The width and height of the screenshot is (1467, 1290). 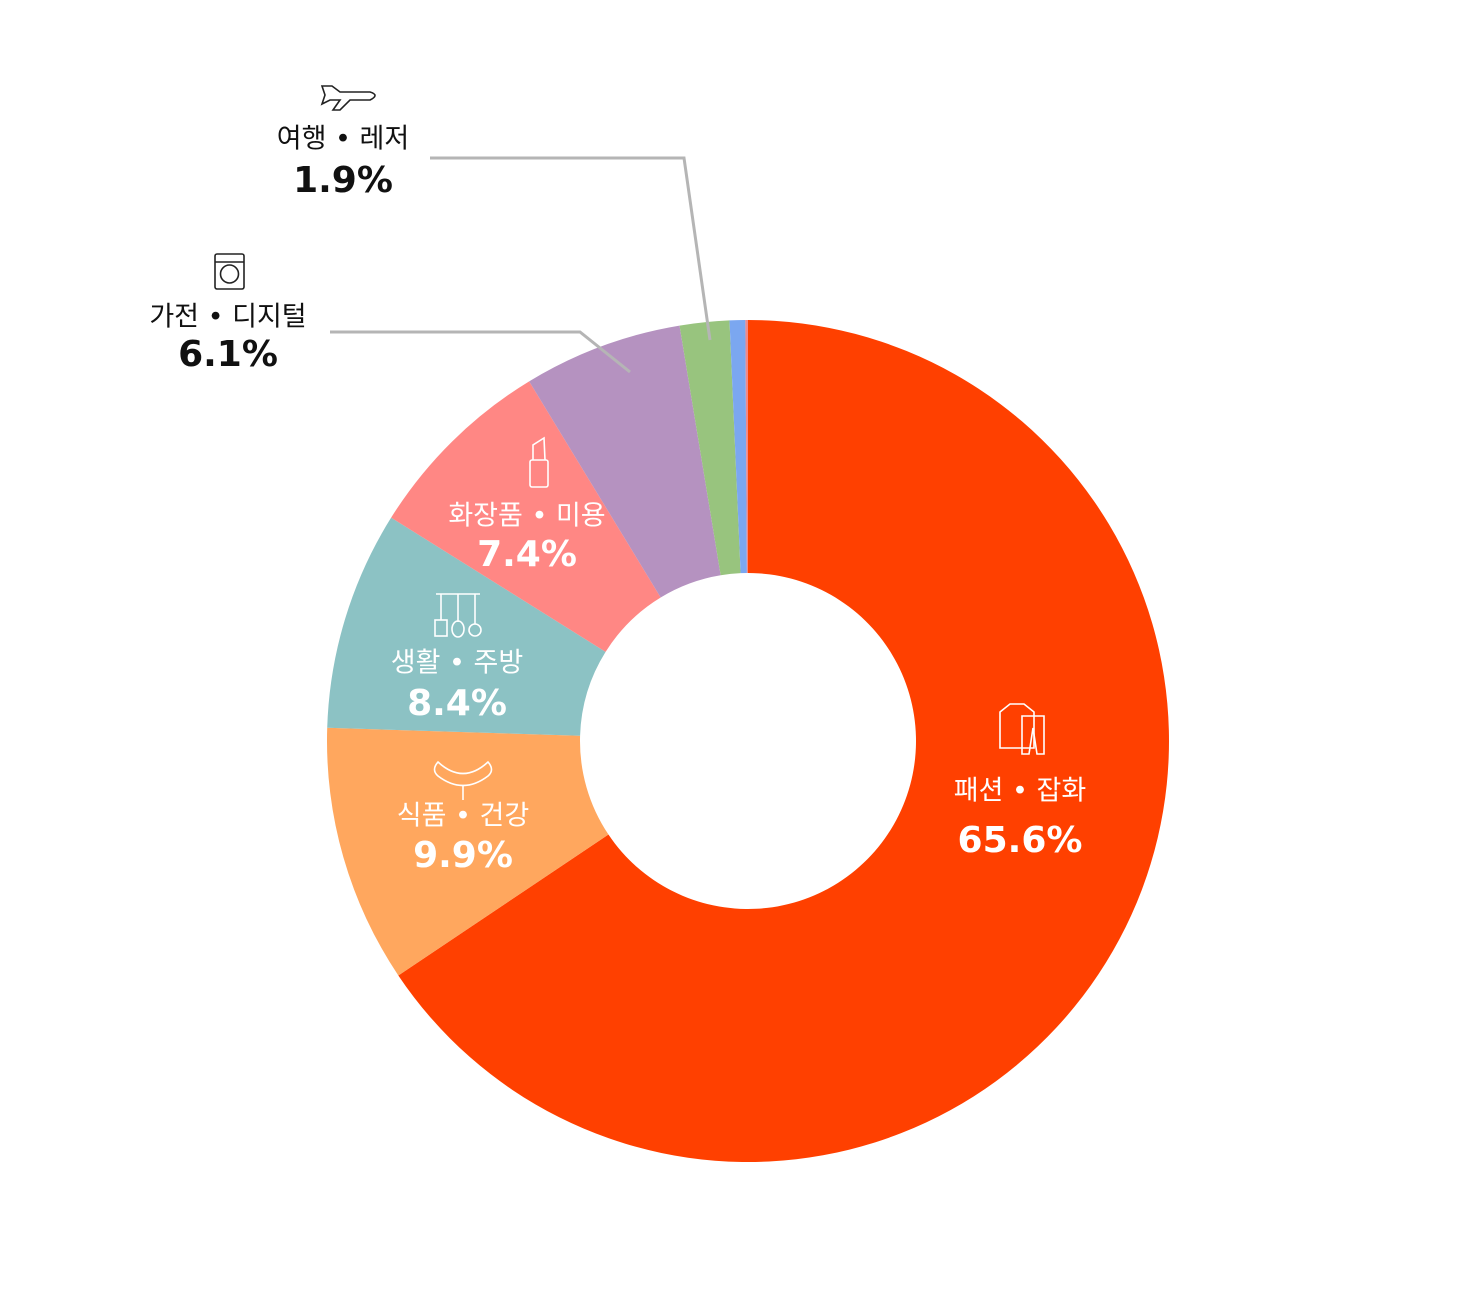 What do you see at coordinates (458, 615) in the screenshot?
I see `icon-utensils` at bounding box center [458, 615].